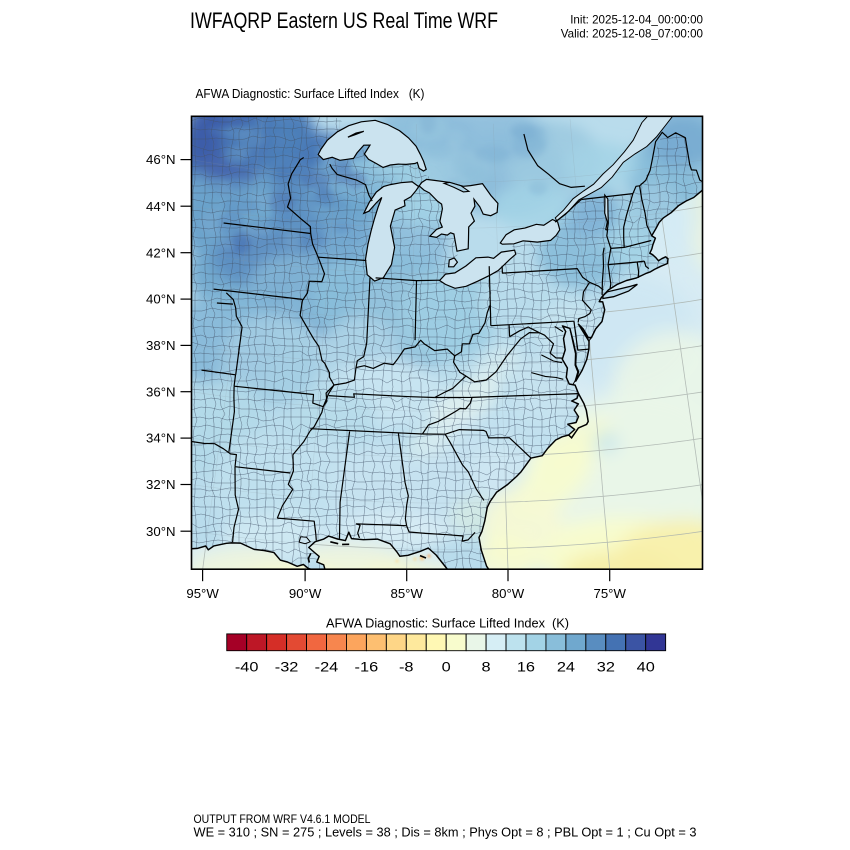  Describe the element at coordinates (632, 34) in the screenshot. I see `svg-text: Valid: 2025-12-08_07:00:00` at that location.